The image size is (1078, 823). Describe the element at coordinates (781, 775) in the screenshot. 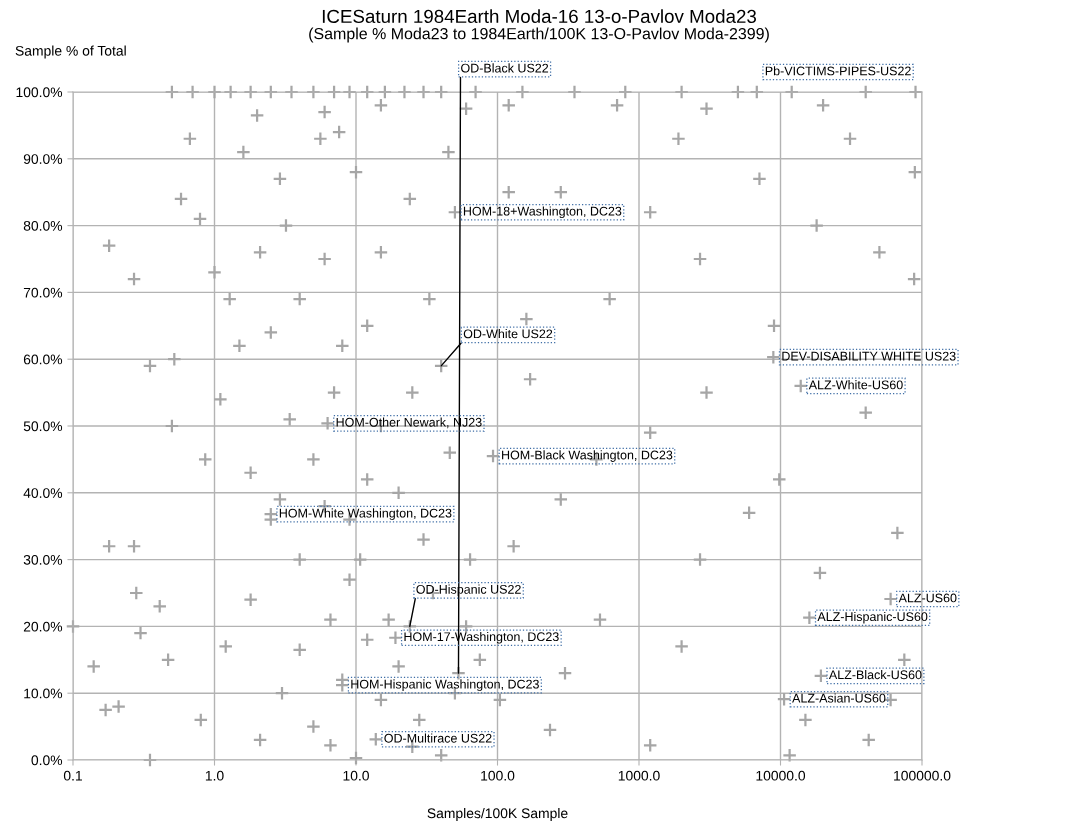

I see `x-tick-label: 10000.0` at that location.